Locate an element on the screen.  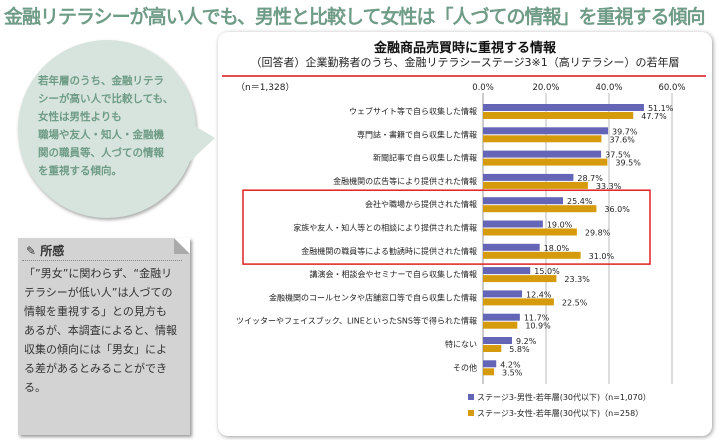
data-label: 29.8% is located at coordinates (598, 233).